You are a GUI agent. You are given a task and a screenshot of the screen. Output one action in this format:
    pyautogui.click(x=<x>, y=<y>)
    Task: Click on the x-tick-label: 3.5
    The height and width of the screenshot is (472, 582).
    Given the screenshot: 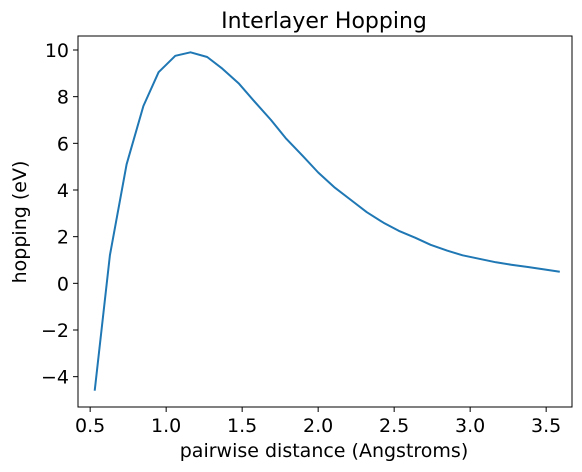 What is the action you would take?
    pyautogui.click(x=546, y=426)
    